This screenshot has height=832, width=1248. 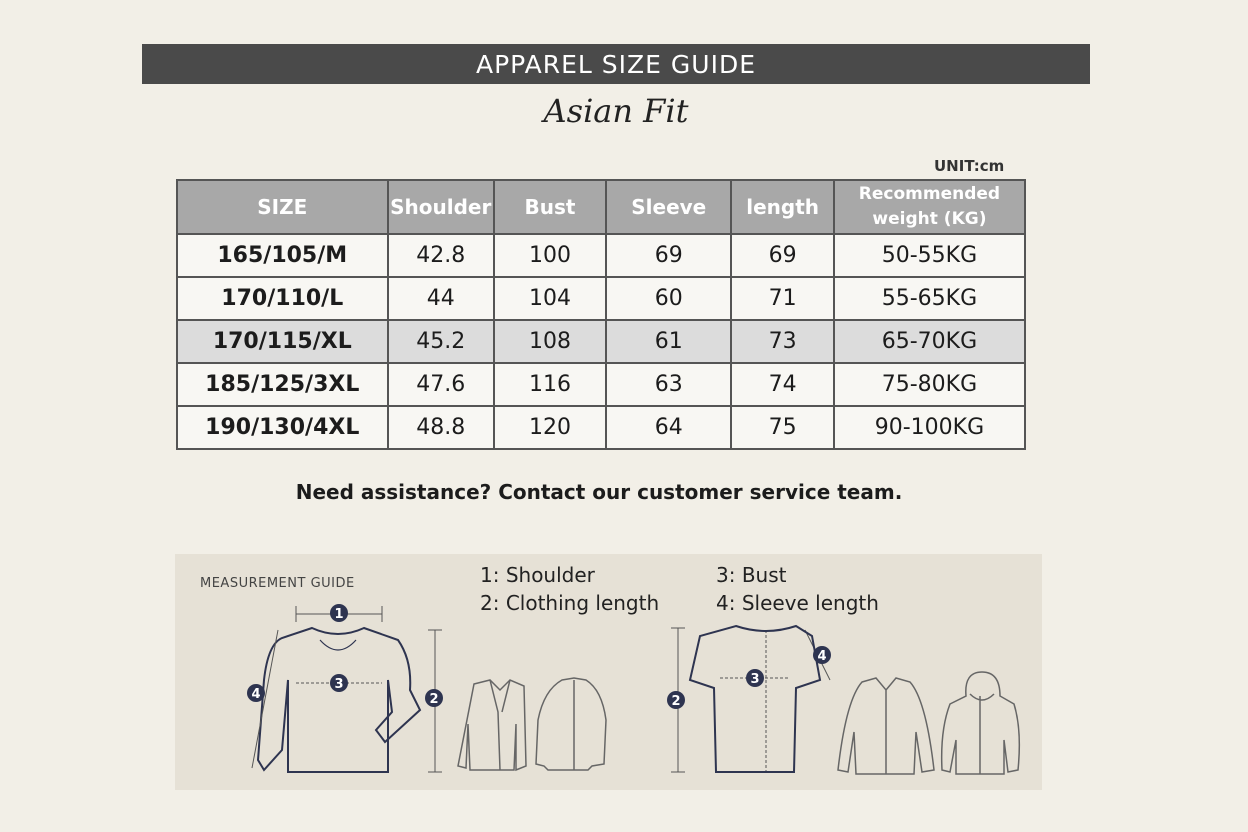 I want to click on table-row: 170/110/L 44 104 60 71 55-65KG, so click(x=601, y=298).